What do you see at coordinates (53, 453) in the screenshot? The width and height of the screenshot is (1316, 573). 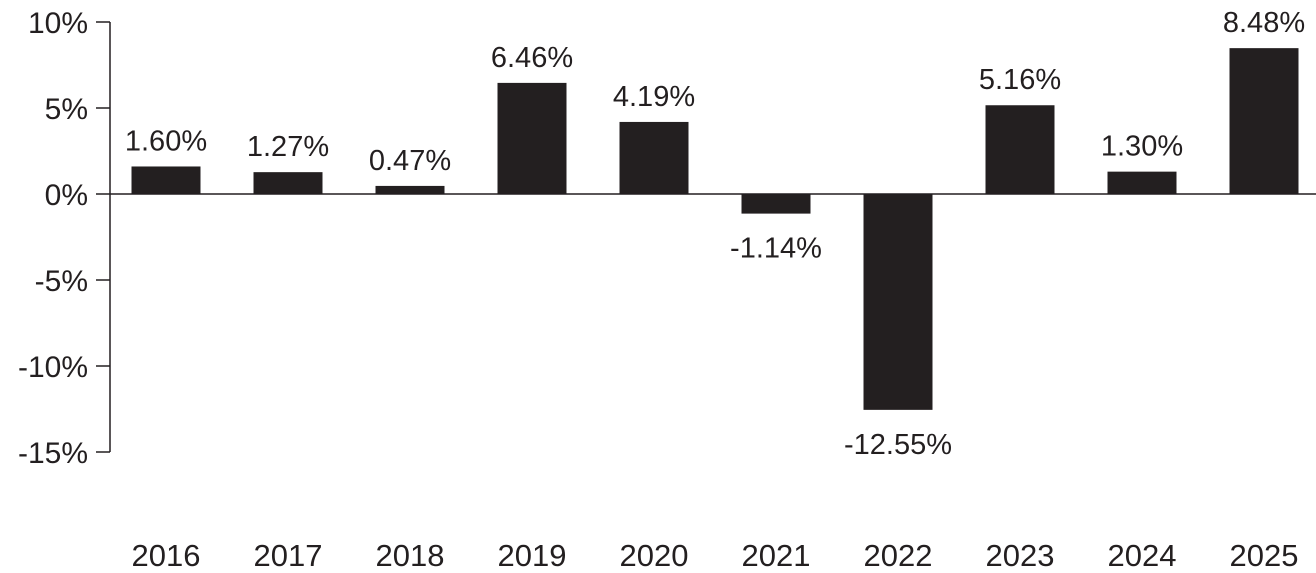 I see `y-tick-label: -15%` at bounding box center [53, 453].